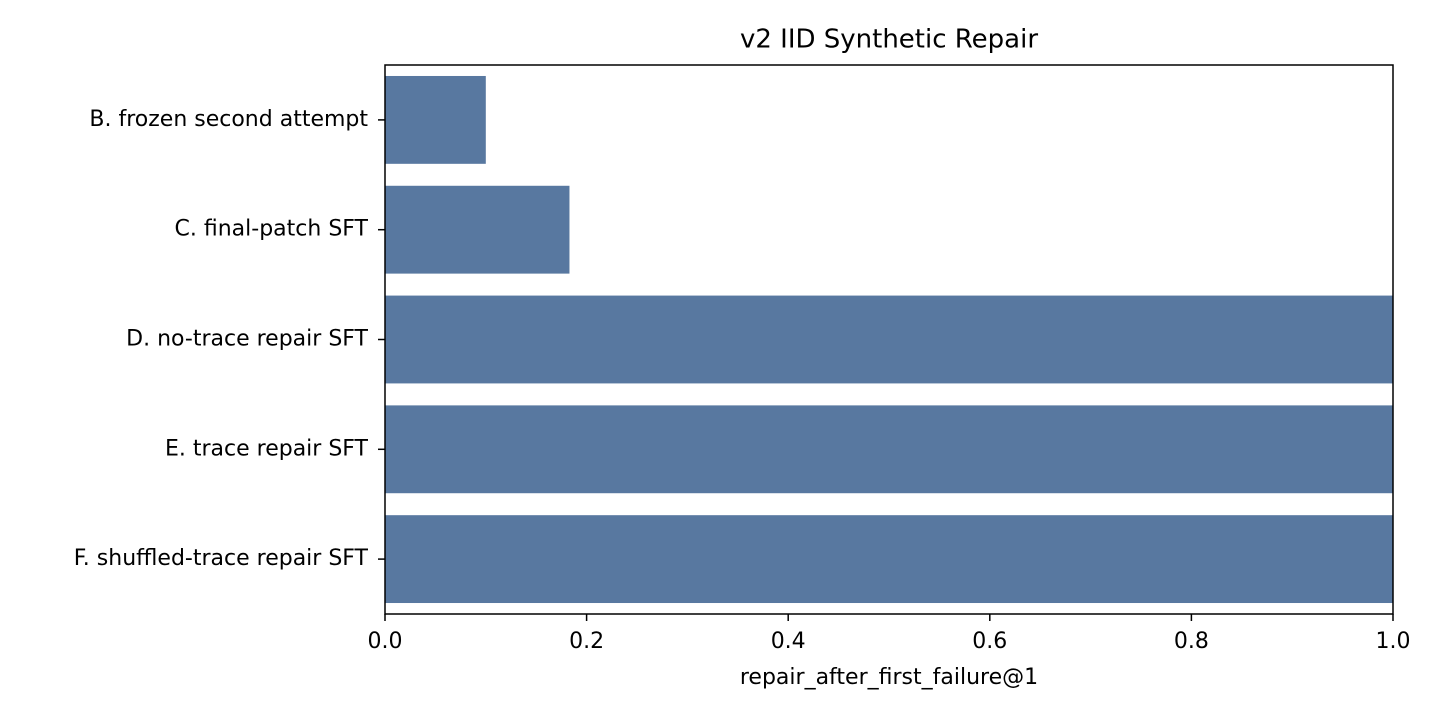 The image size is (1440, 720). What do you see at coordinates (272, 229) in the screenshot?
I see `y-tick-label: C. final-patch SFT` at bounding box center [272, 229].